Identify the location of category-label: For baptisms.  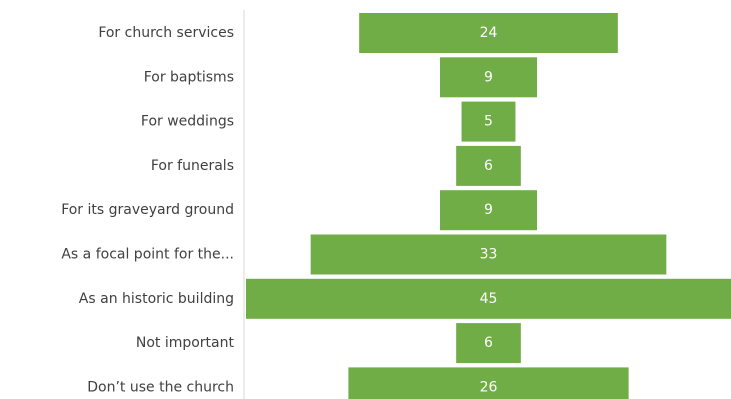
(189, 77).